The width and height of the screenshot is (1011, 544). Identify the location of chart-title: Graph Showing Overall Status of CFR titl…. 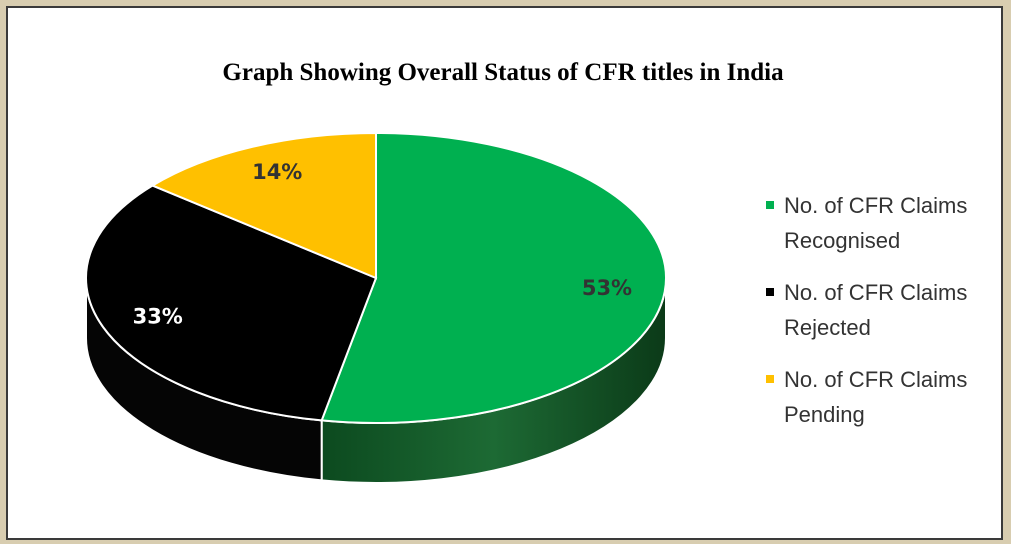
(503, 72).